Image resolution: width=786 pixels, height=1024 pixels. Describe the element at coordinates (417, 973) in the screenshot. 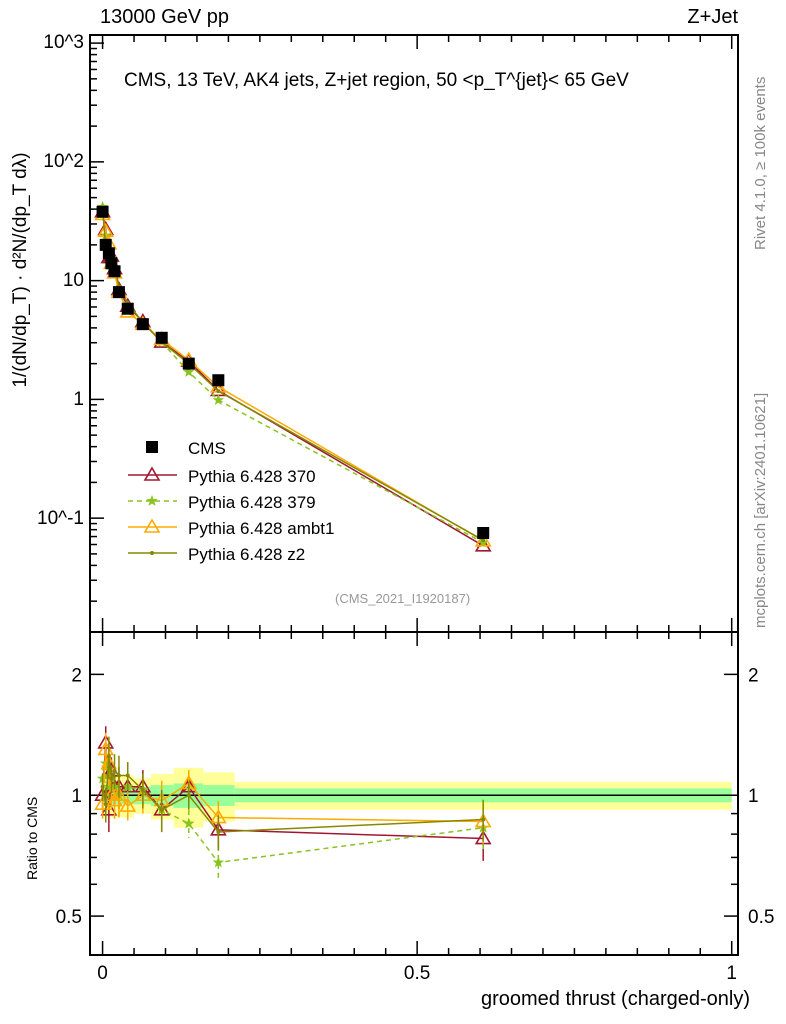

I see `x-tick-label: 0.5` at that location.